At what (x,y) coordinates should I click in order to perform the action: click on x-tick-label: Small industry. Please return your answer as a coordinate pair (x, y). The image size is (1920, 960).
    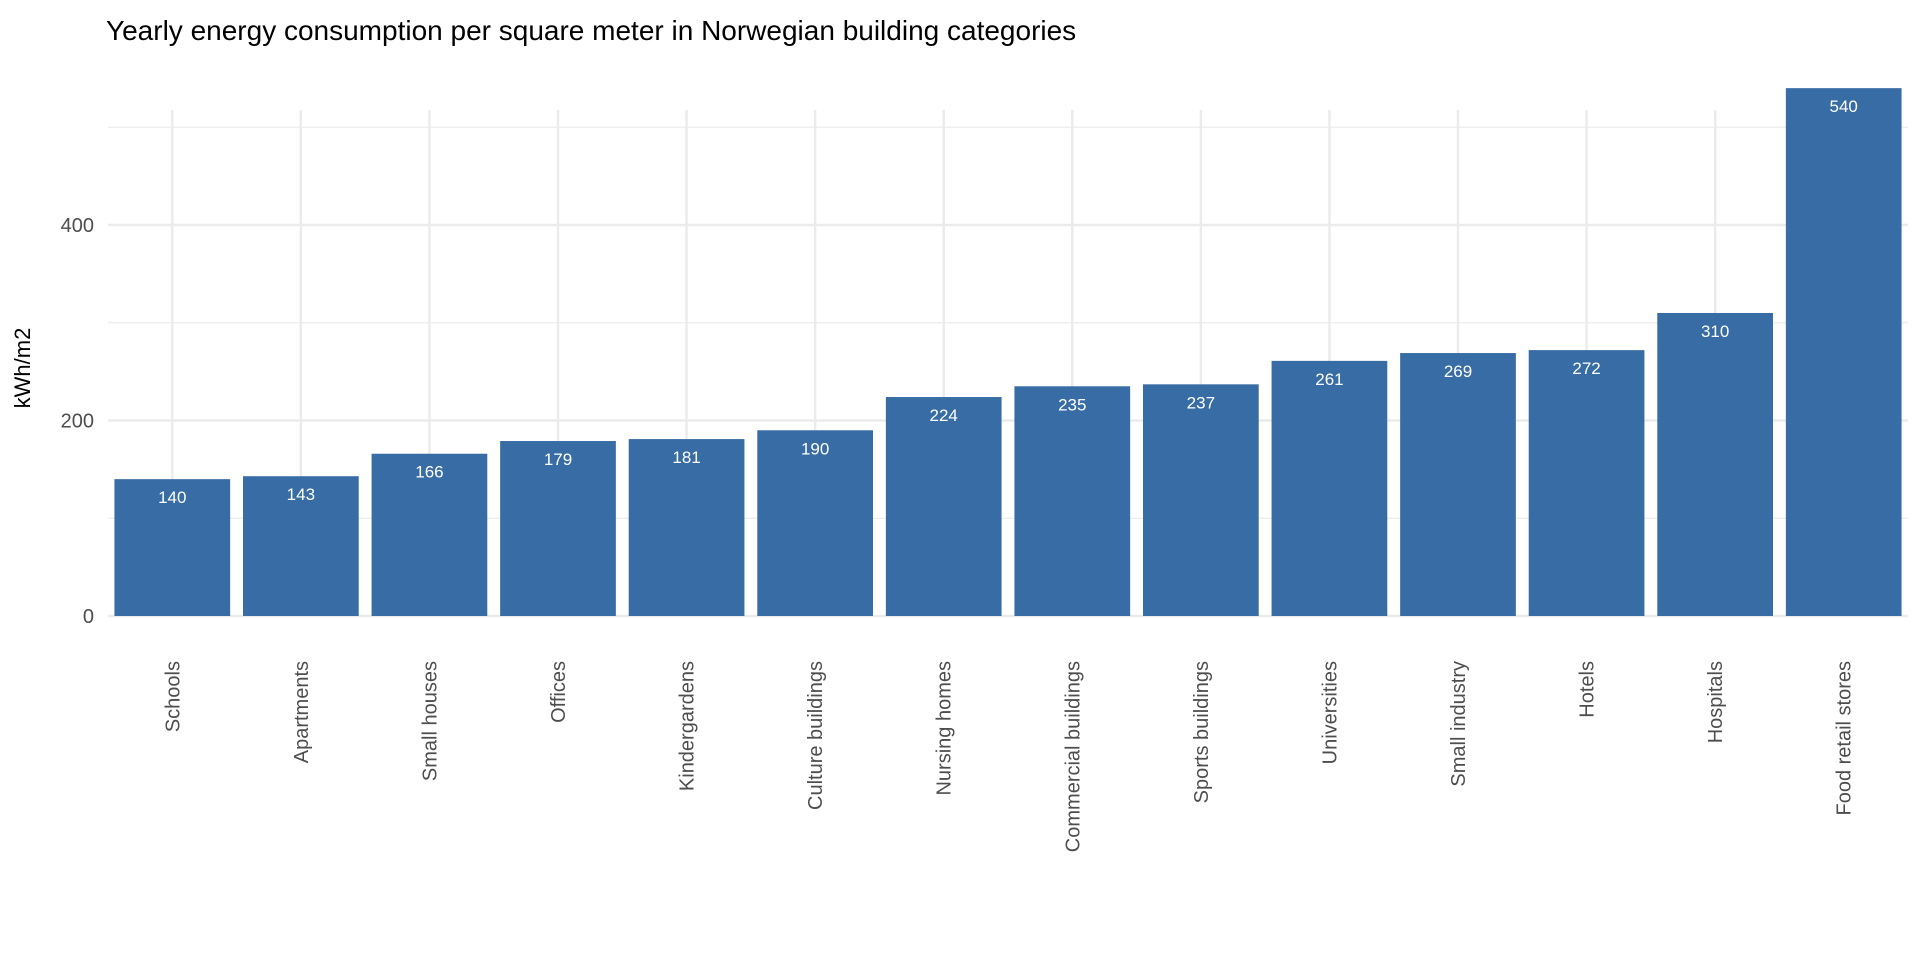
    Looking at the image, I should click on (1459, 724).